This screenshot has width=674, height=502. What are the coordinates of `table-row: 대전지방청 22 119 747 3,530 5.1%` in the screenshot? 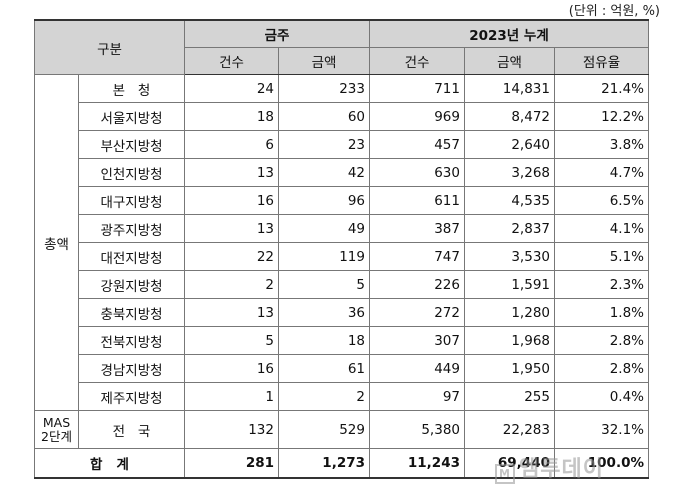 It's located at (342, 256).